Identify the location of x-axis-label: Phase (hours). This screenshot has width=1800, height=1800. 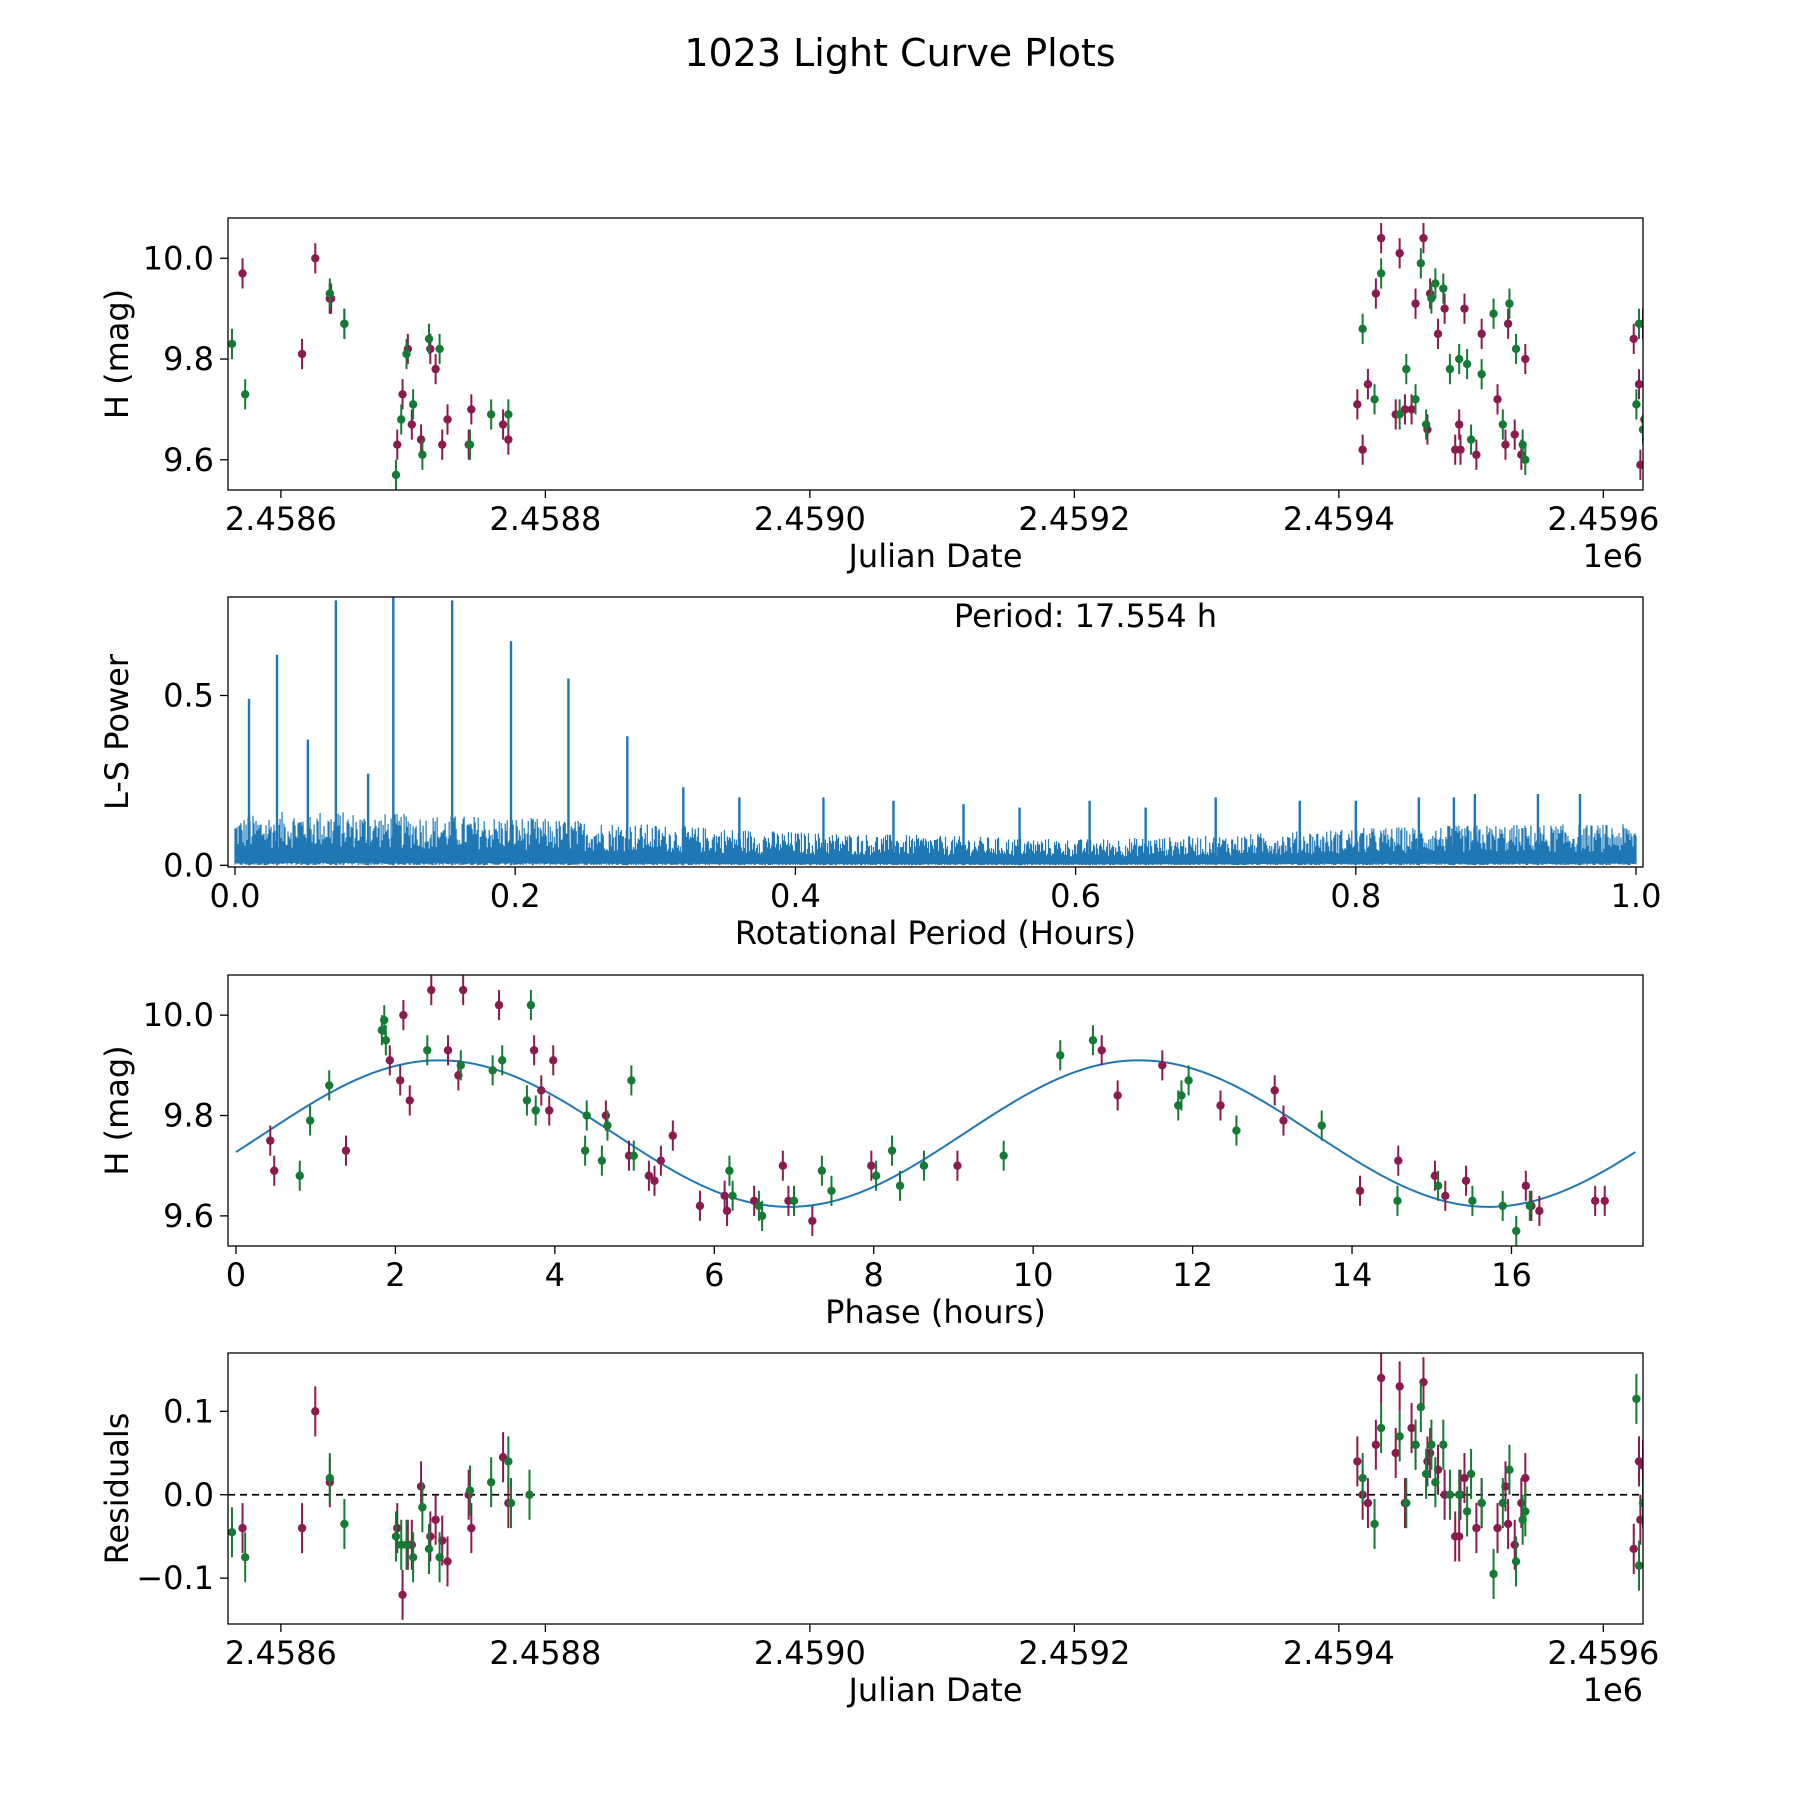
(935, 1312).